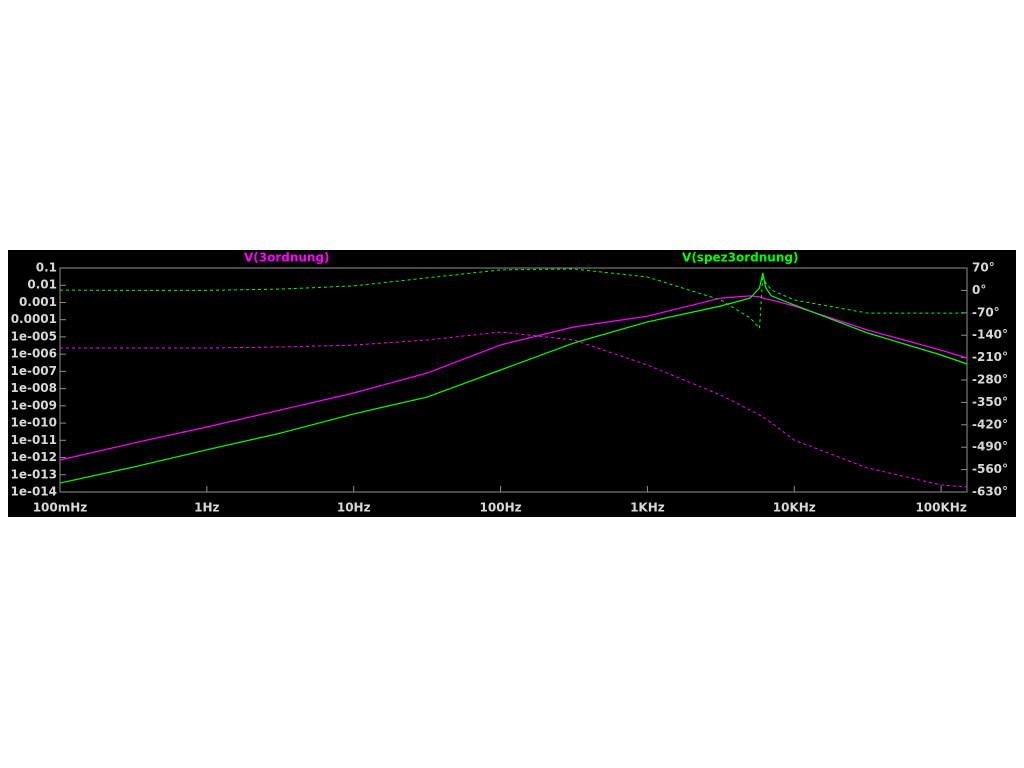  Describe the element at coordinates (354, 508) in the screenshot. I see `x-tick-label: 10Hz` at that location.